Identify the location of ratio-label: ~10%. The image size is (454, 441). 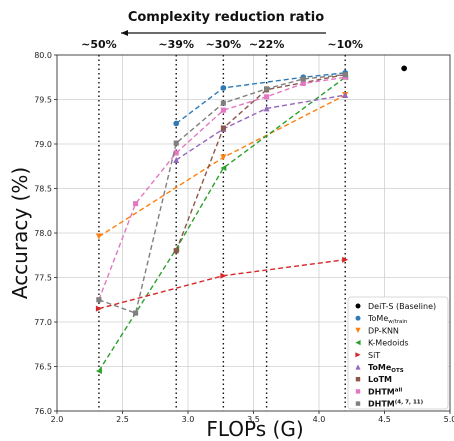
(345, 44).